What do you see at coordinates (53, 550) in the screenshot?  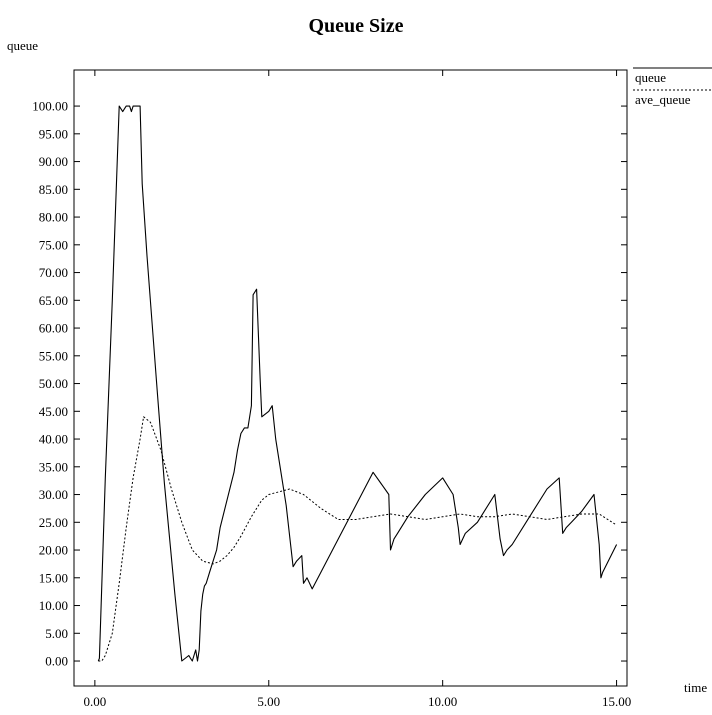 I see `y-tick-label: 20.00` at bounding box center [53, 550].